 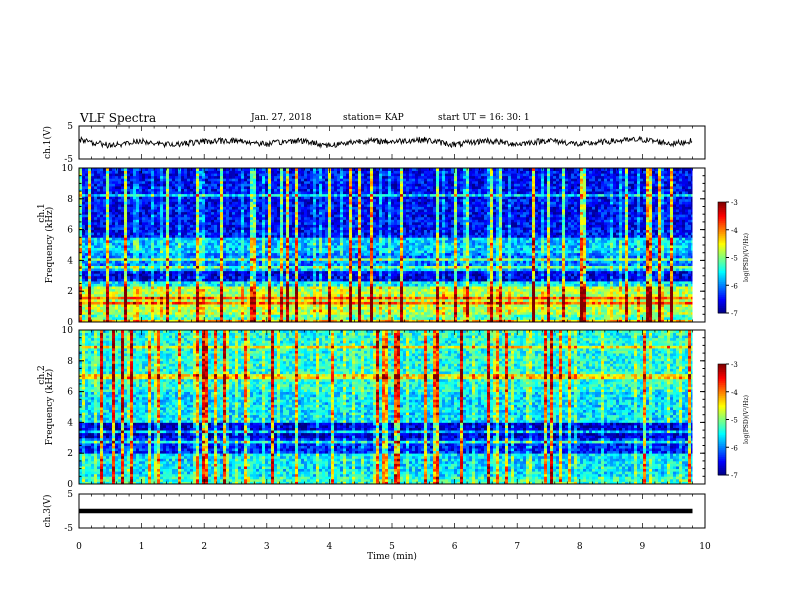 I want to click on x-tick-label: 7, so click(x=517, y=547).